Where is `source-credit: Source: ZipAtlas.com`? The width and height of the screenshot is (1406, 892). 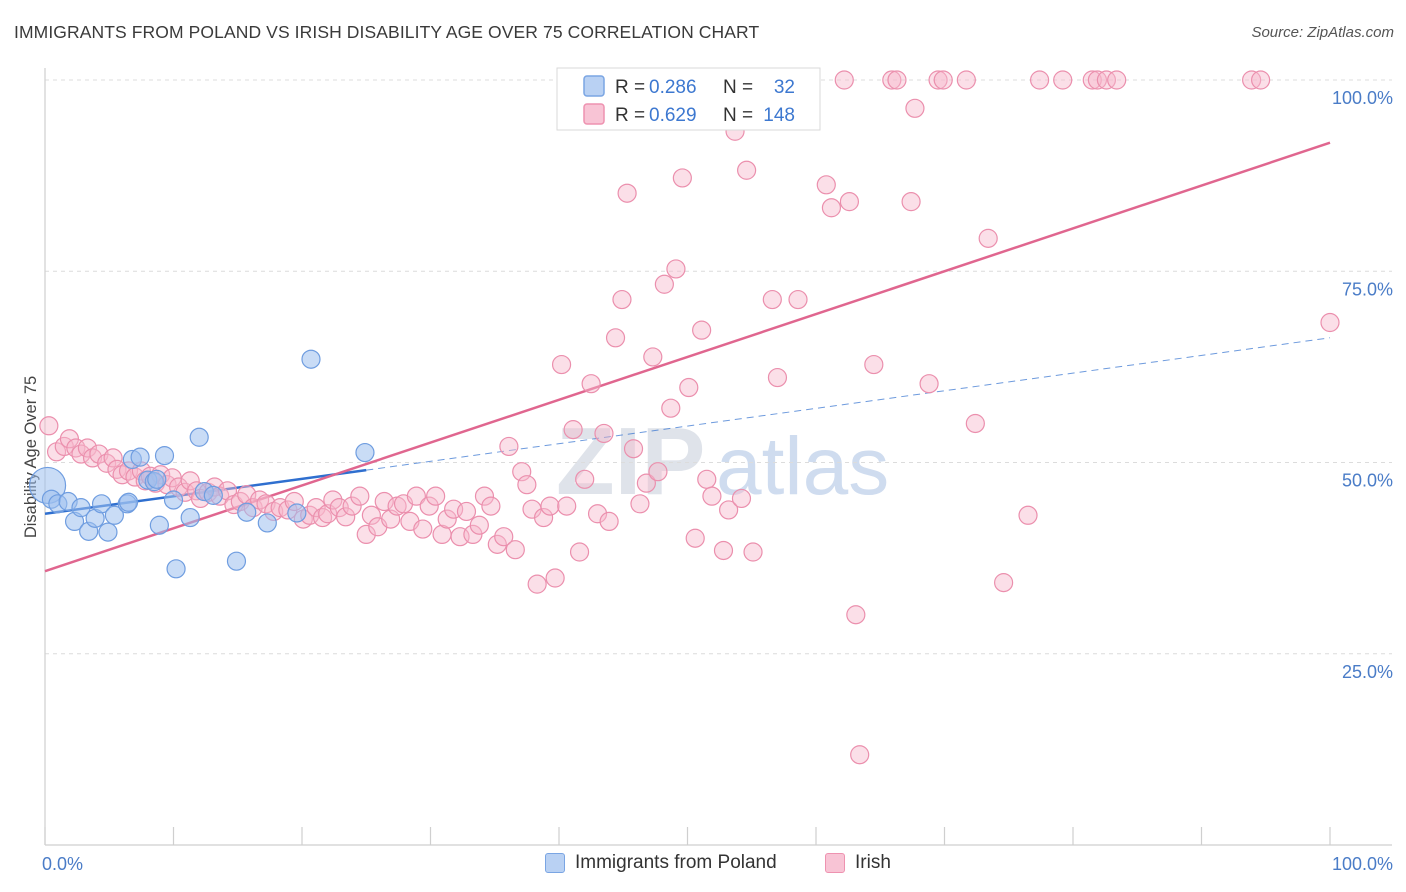 source-credit: Source: ZipAtlas.com is located at coordinates (1322, 32).